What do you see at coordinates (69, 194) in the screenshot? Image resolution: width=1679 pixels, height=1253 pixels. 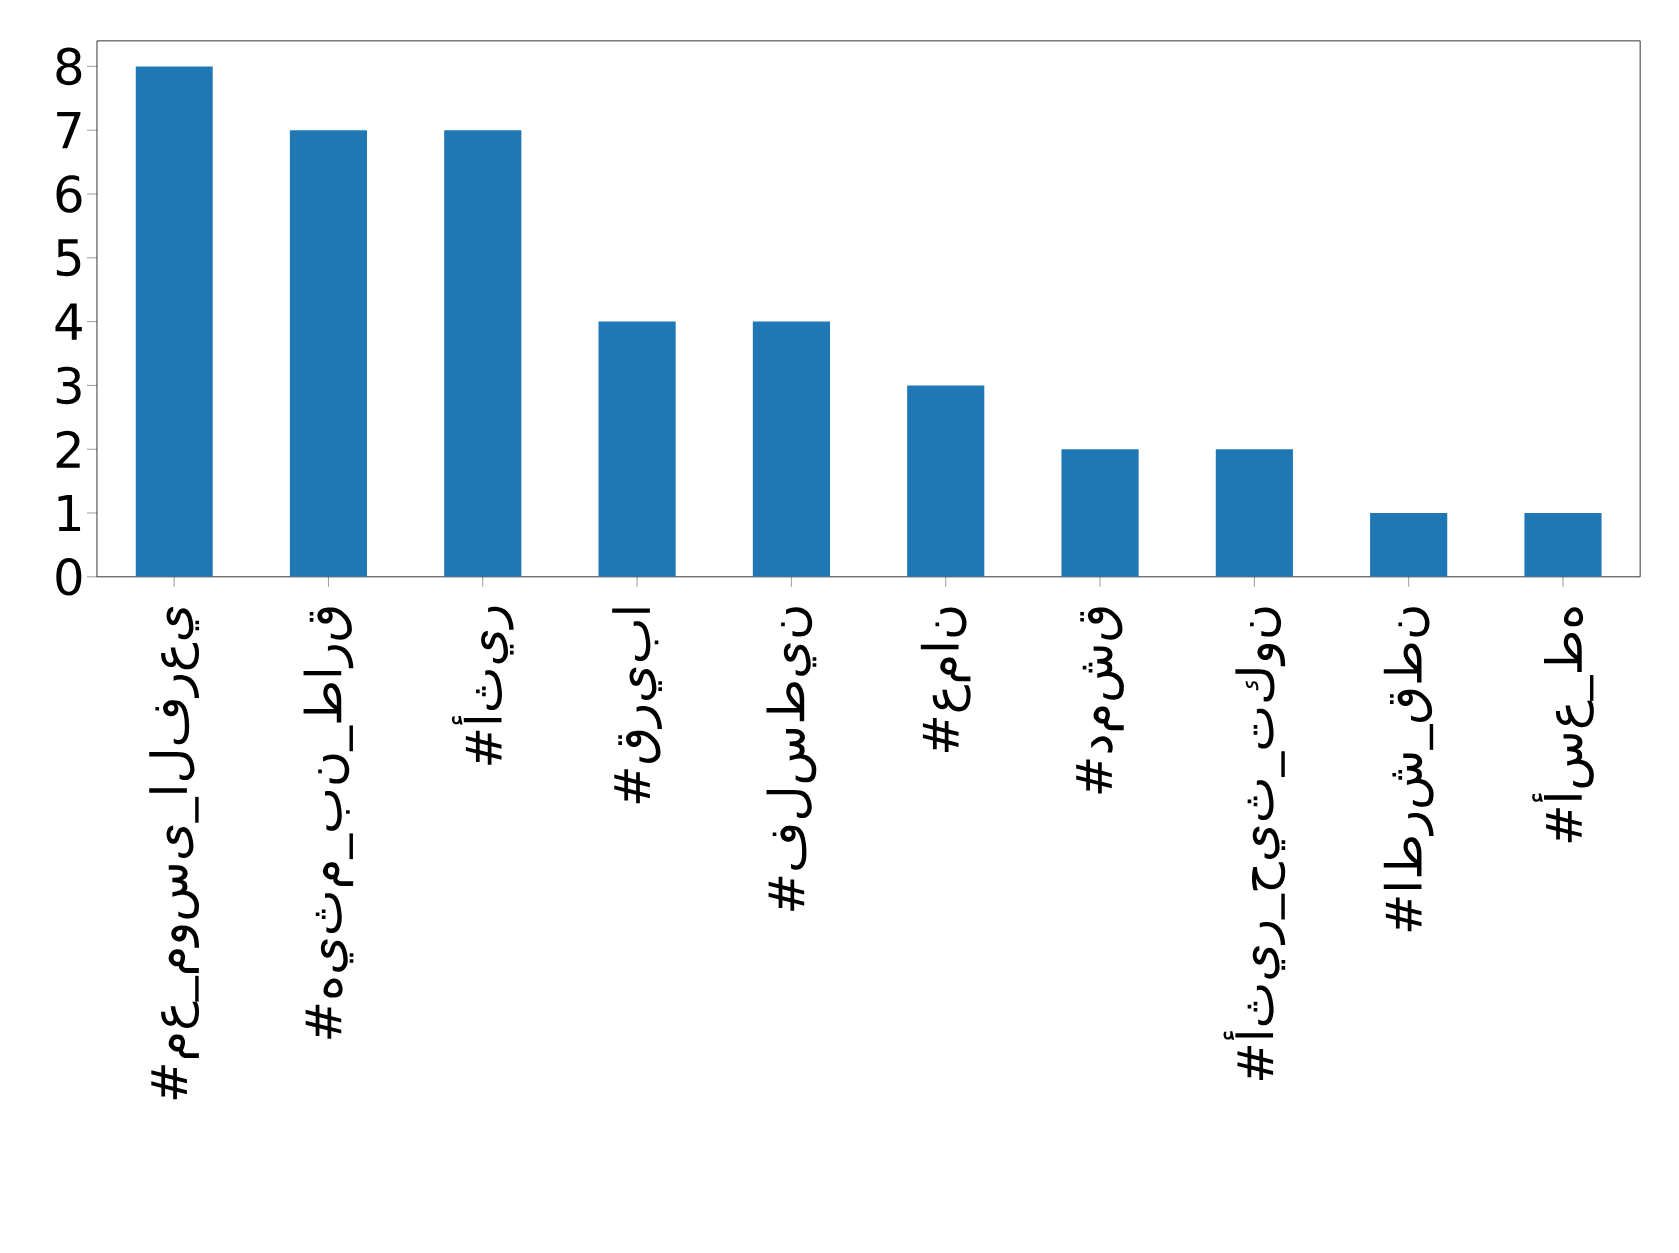 I see `y-tick-label: 6` at bounding box center [69, 194].